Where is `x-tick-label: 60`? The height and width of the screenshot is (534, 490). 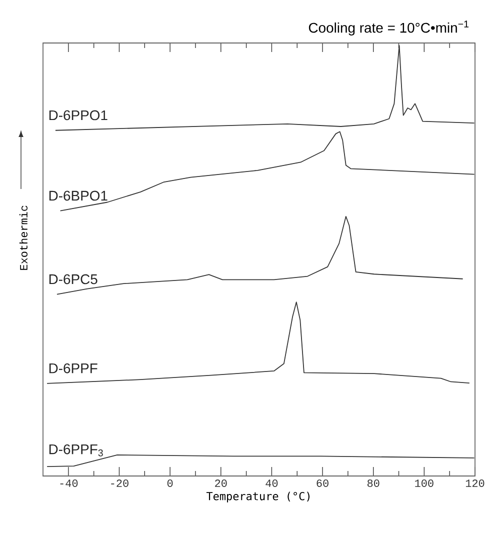 x-tick-label: 60 is located at coordinates (322, 483).